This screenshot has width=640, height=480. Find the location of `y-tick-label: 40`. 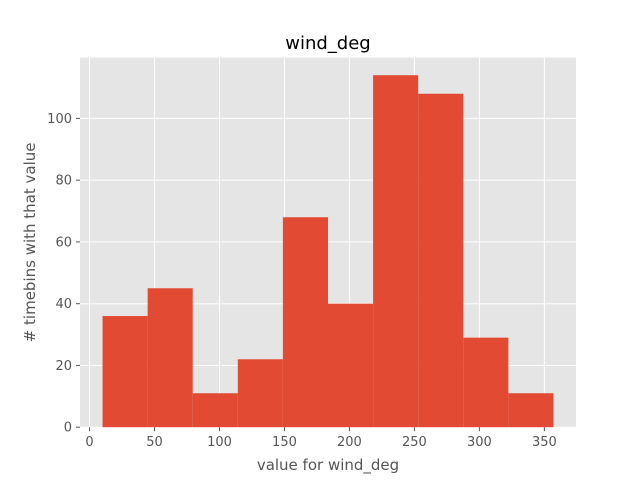

y-tick-label: 40 is located at coordinates (63, 304).